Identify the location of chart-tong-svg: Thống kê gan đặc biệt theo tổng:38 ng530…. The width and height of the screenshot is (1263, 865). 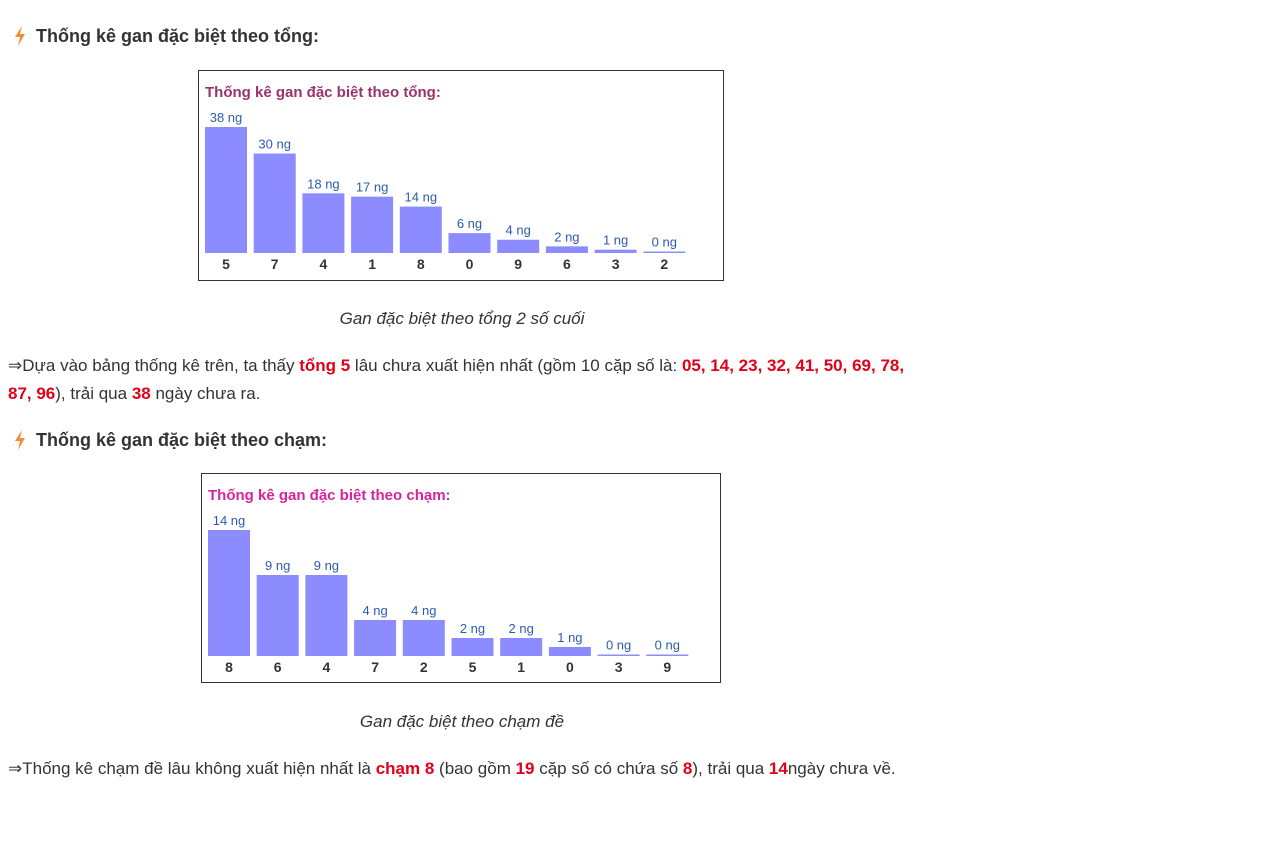
(445, 178).